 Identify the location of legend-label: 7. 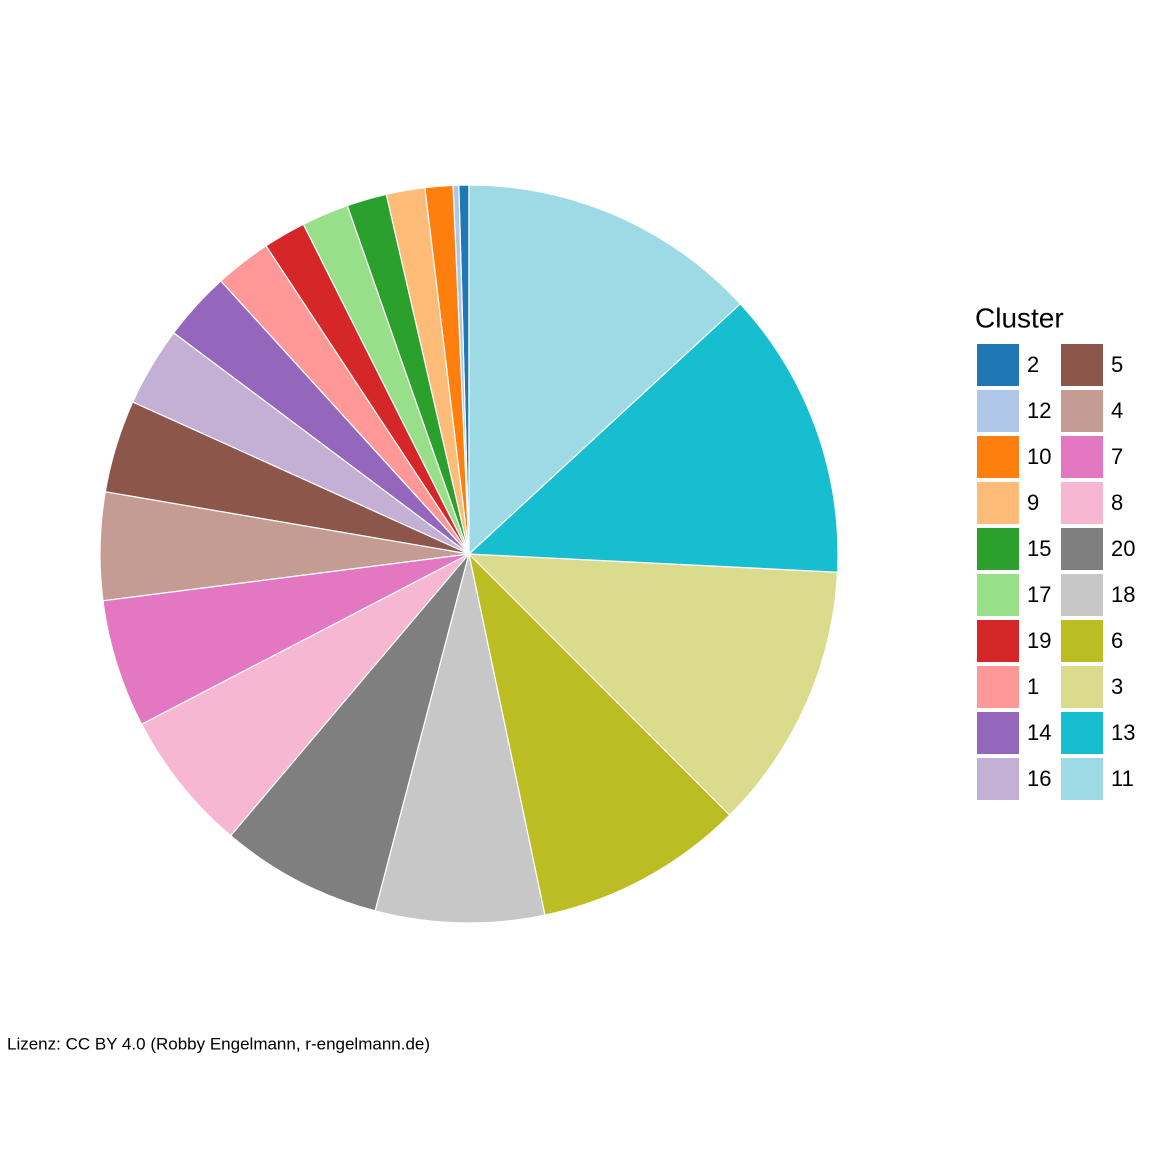
(1117, 456).